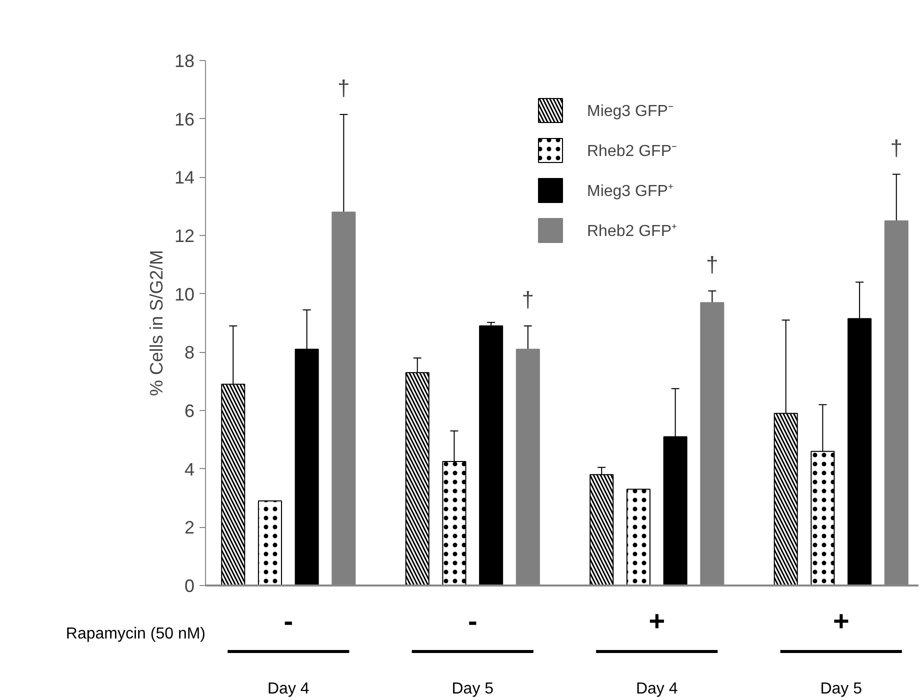  I want to click on y-tick-label: 18, so click(184, 61).